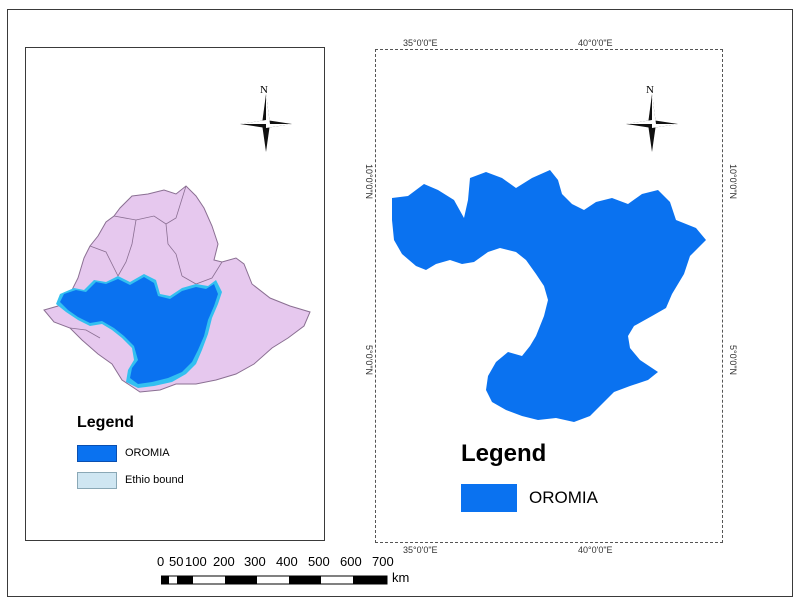  What do you see at coordinates (369, 182) in the screenshot?
I see `graticule-left-10n: 10°0'0"N` at bounding box center [369, 182].